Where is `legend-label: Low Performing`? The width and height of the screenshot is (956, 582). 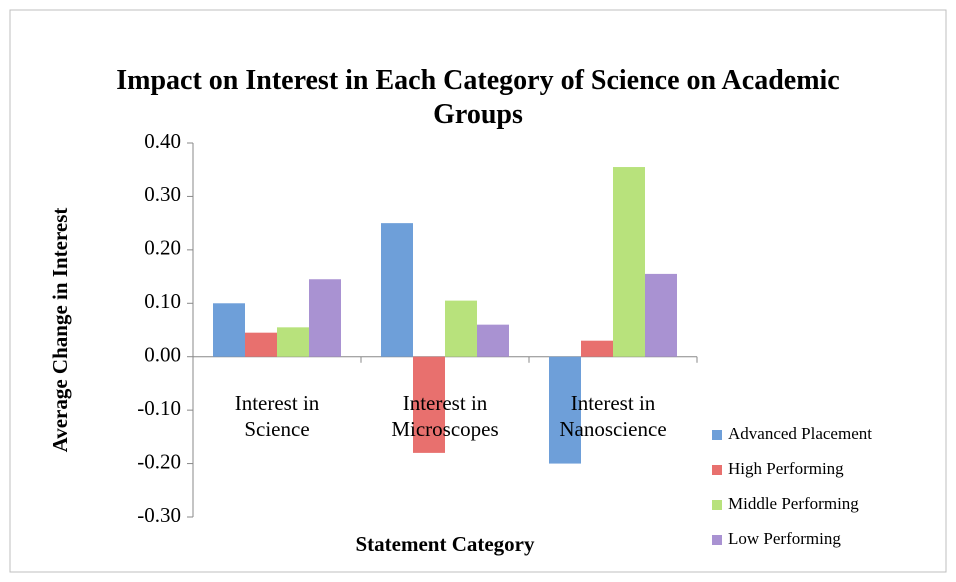 legend-label: Low Performing is located at coordinates (784, 538).